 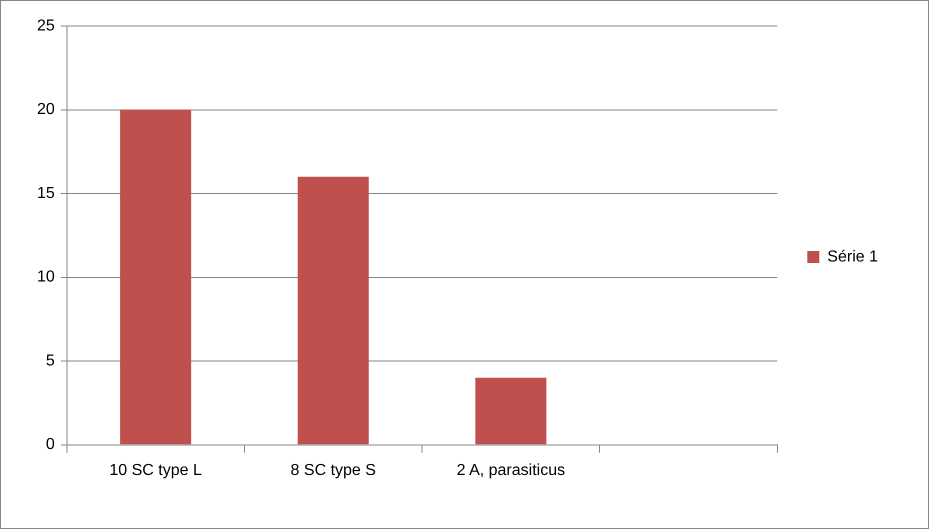 What do you see at coordinates (46, 193) in the screenshot?
I see `y-tick-label: 15` at bounding box center [46, 193].